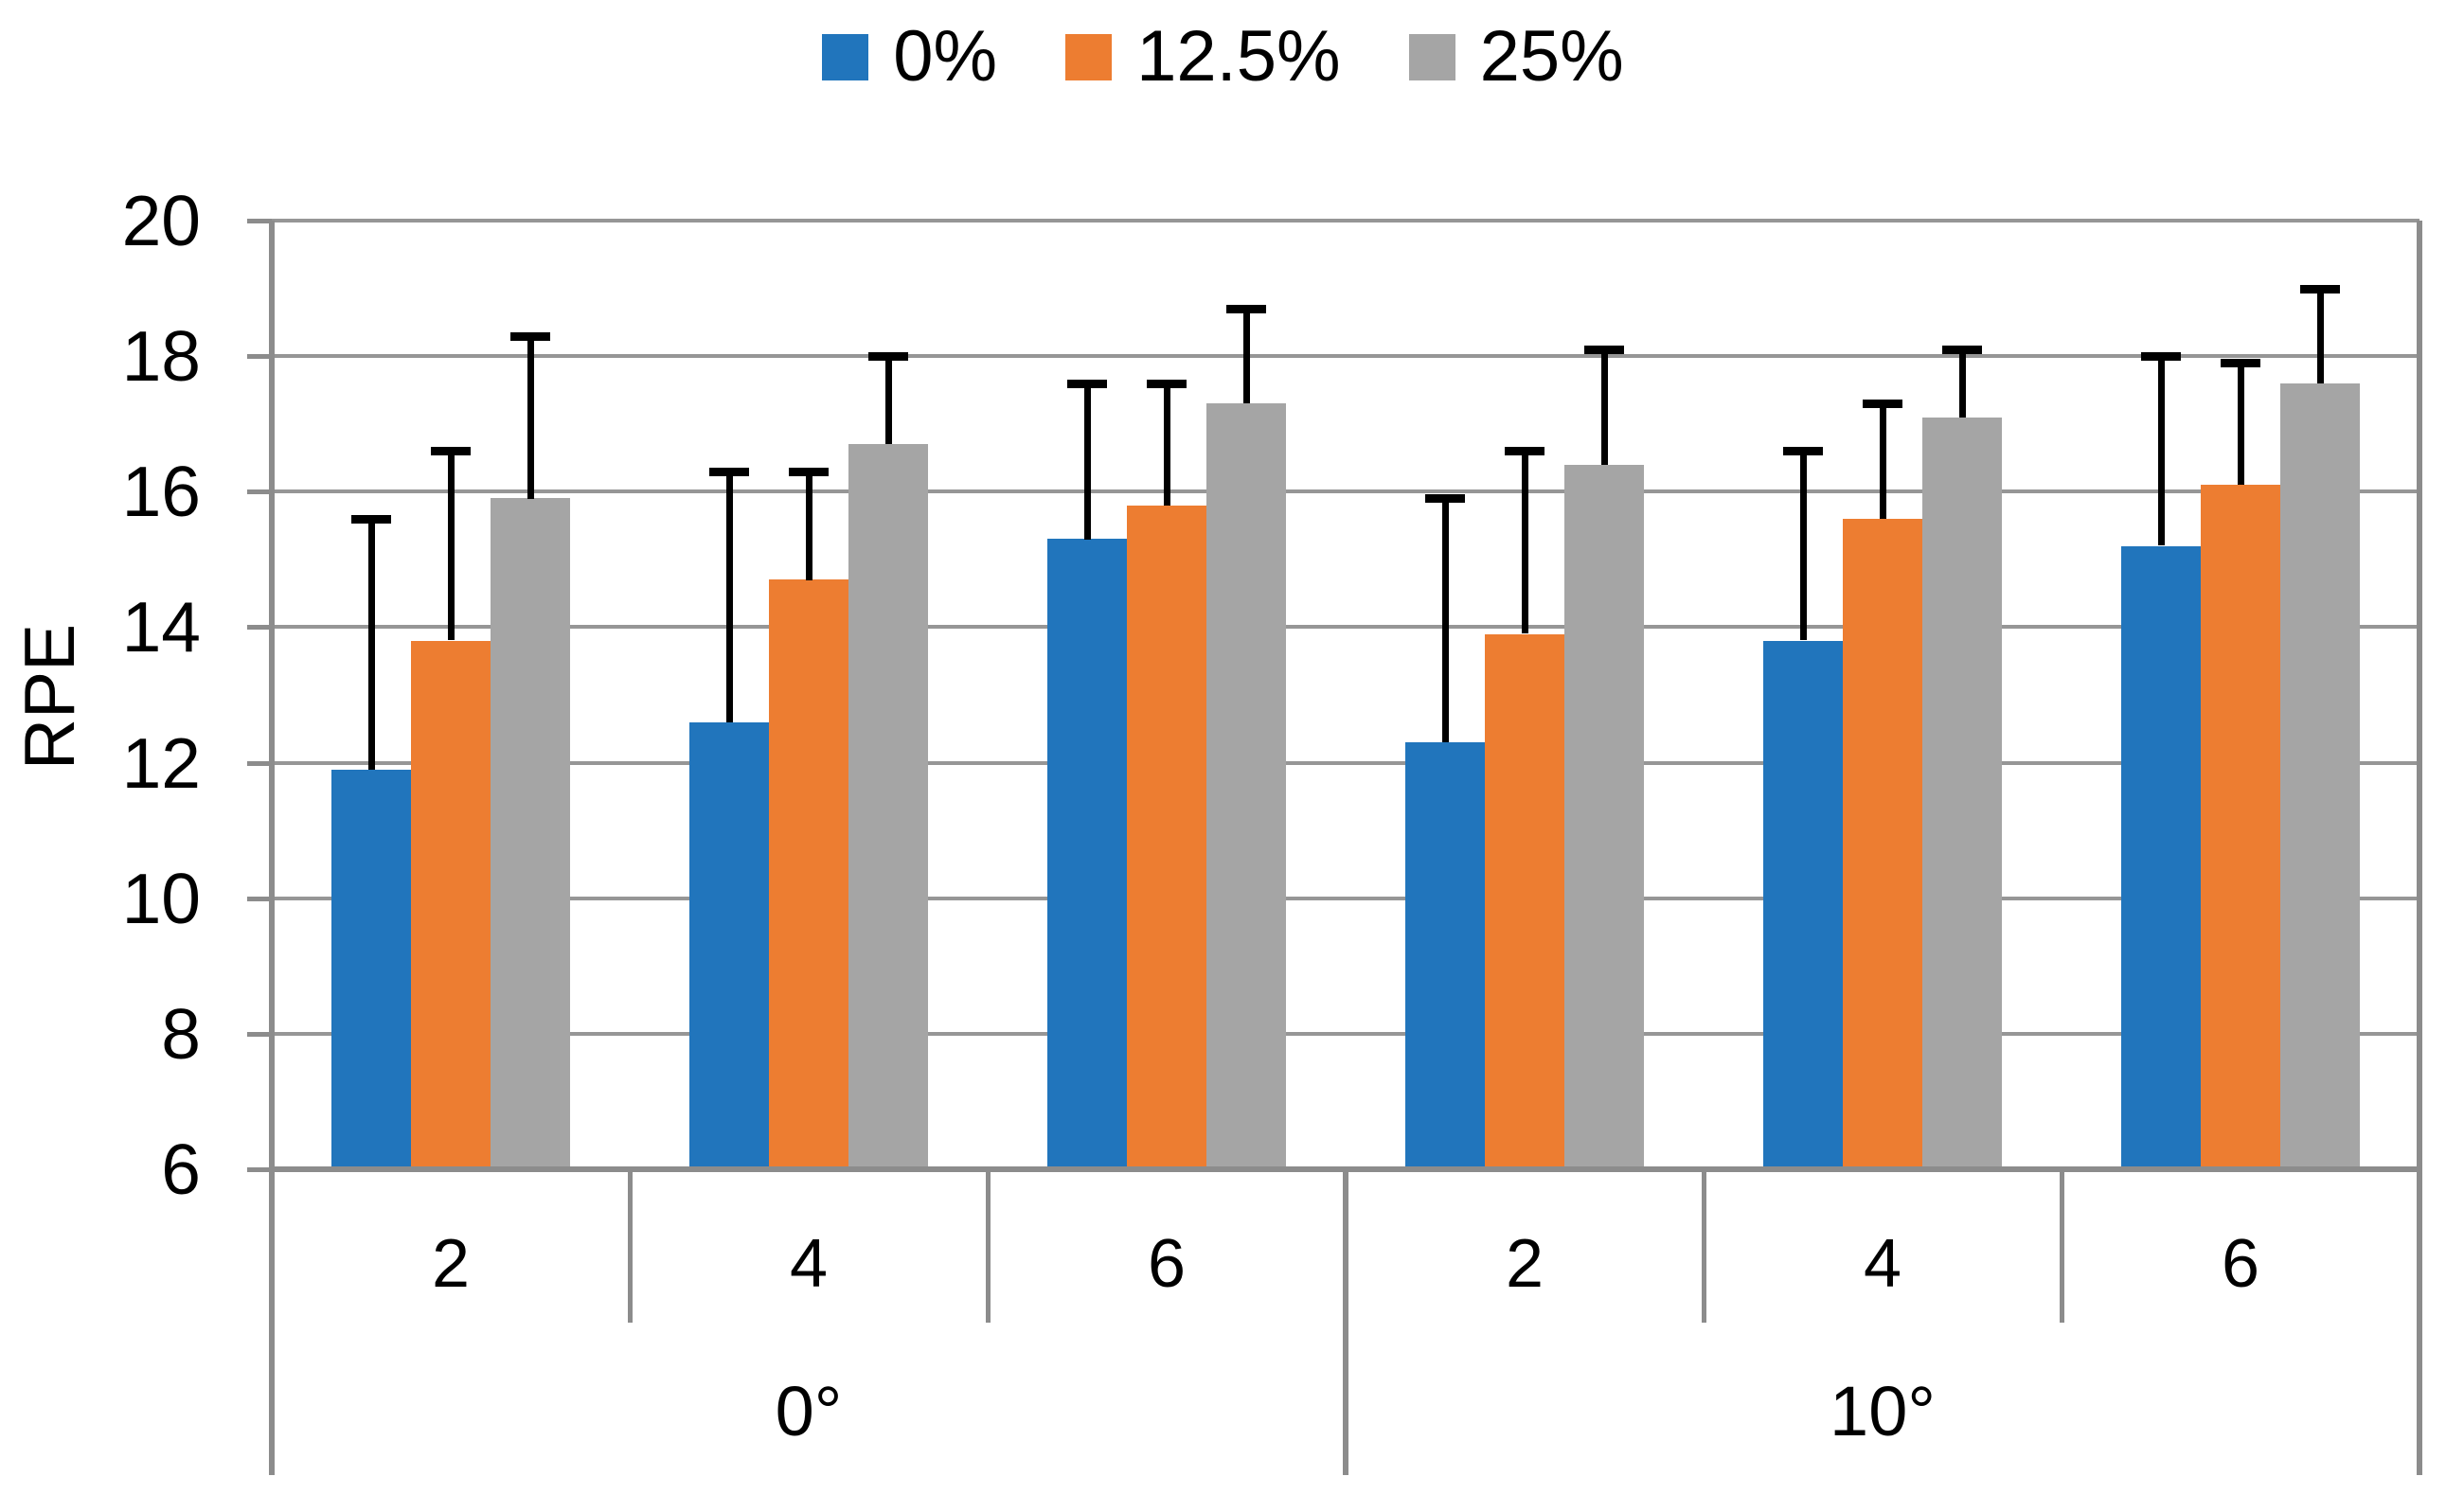  Describe the element at coordinates (1246, 309) in the screenshot. I see `errorbar-cap-25%-g2` at that location.